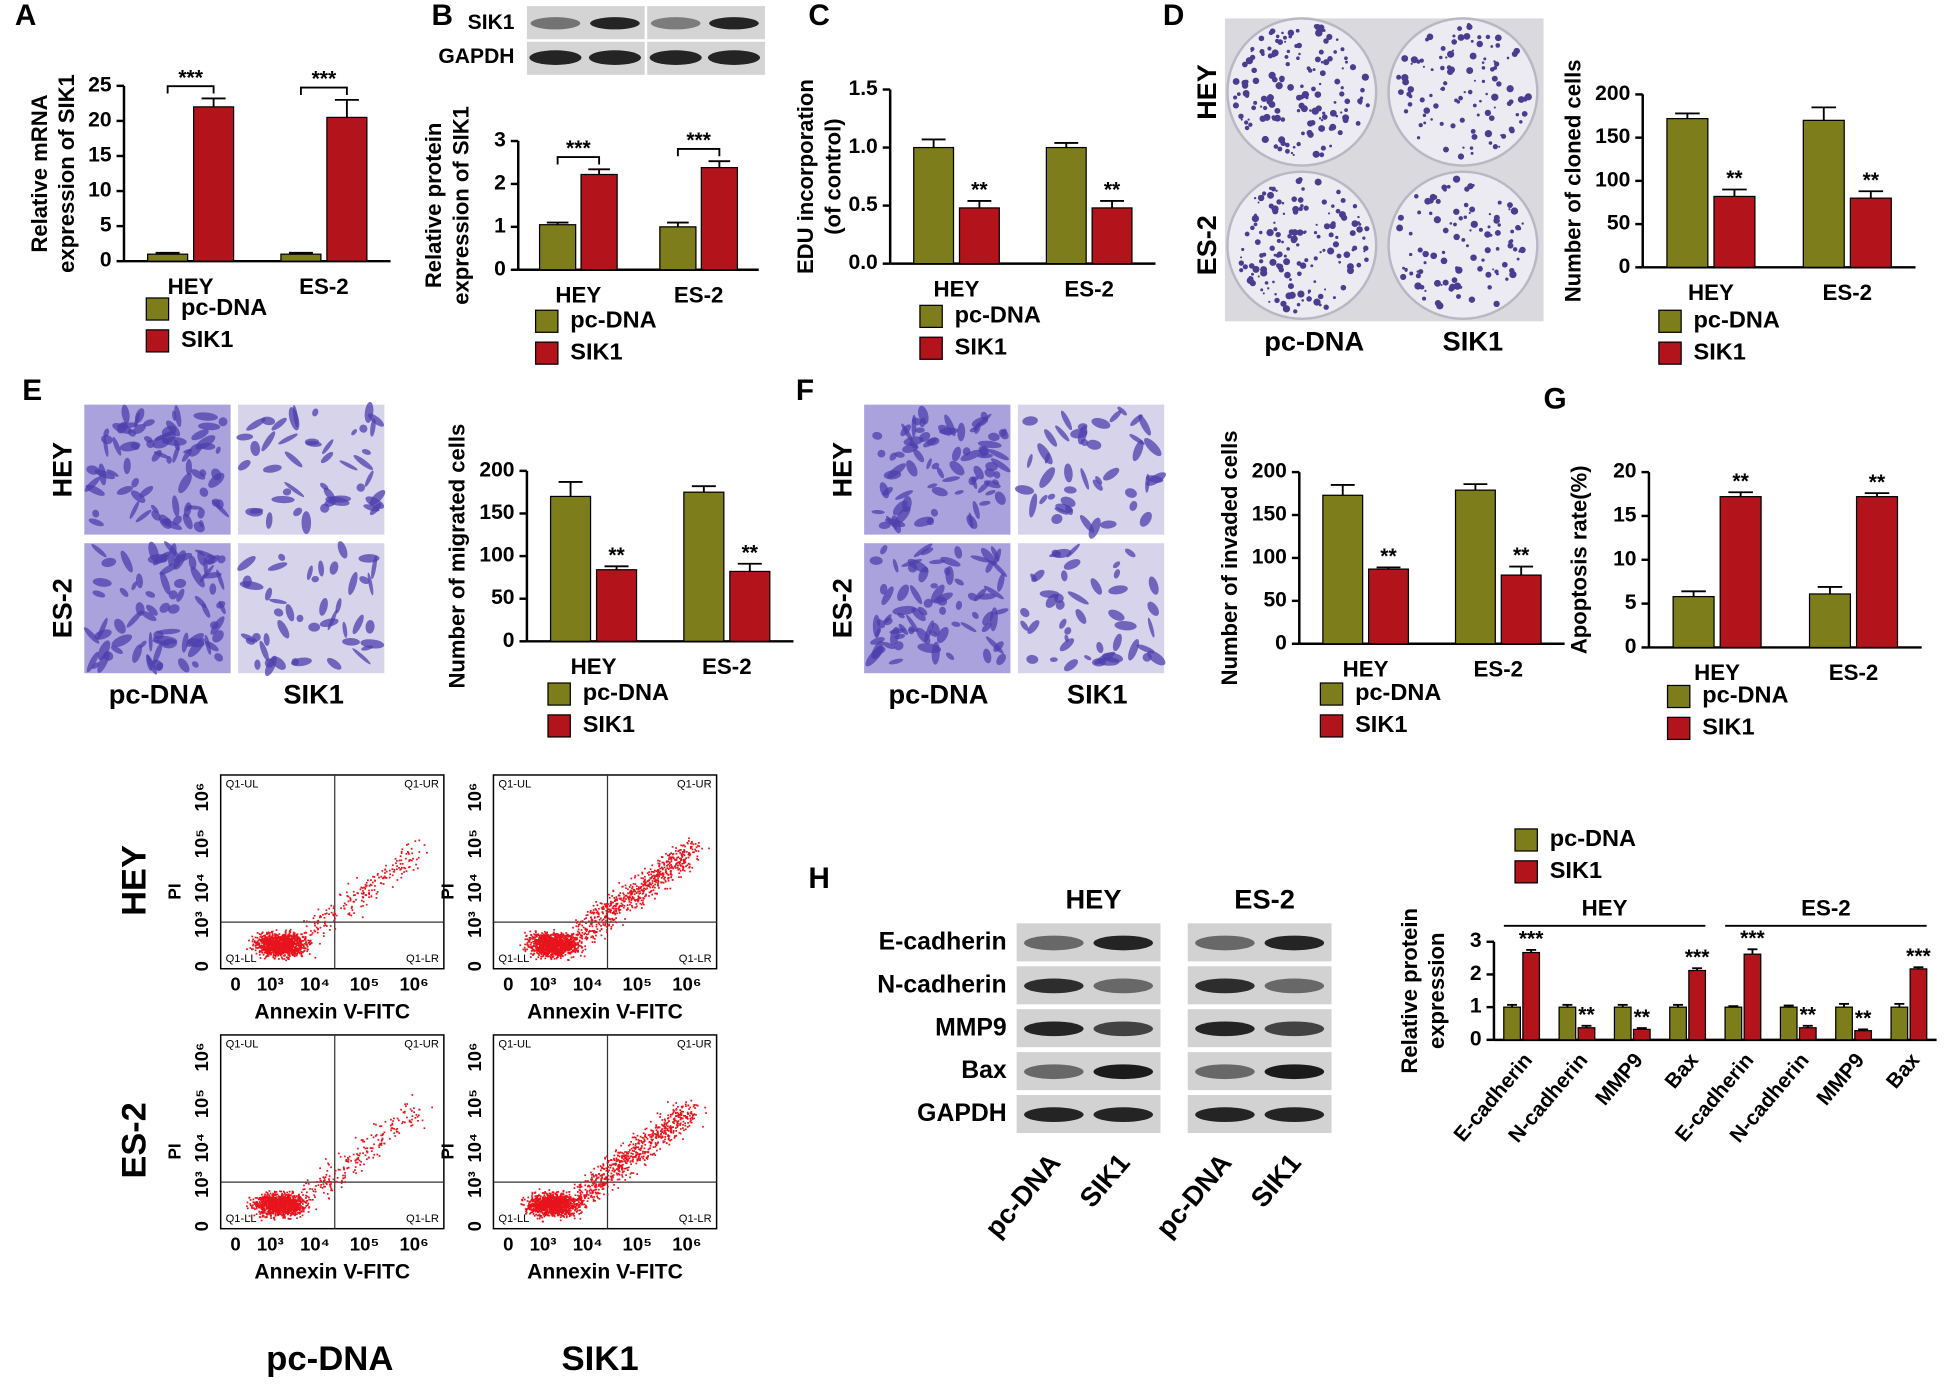  What do you see at coordinates (447, 891) in the screenshot?
I see `y-axis-label: PI` at bounding box center [447, 891].